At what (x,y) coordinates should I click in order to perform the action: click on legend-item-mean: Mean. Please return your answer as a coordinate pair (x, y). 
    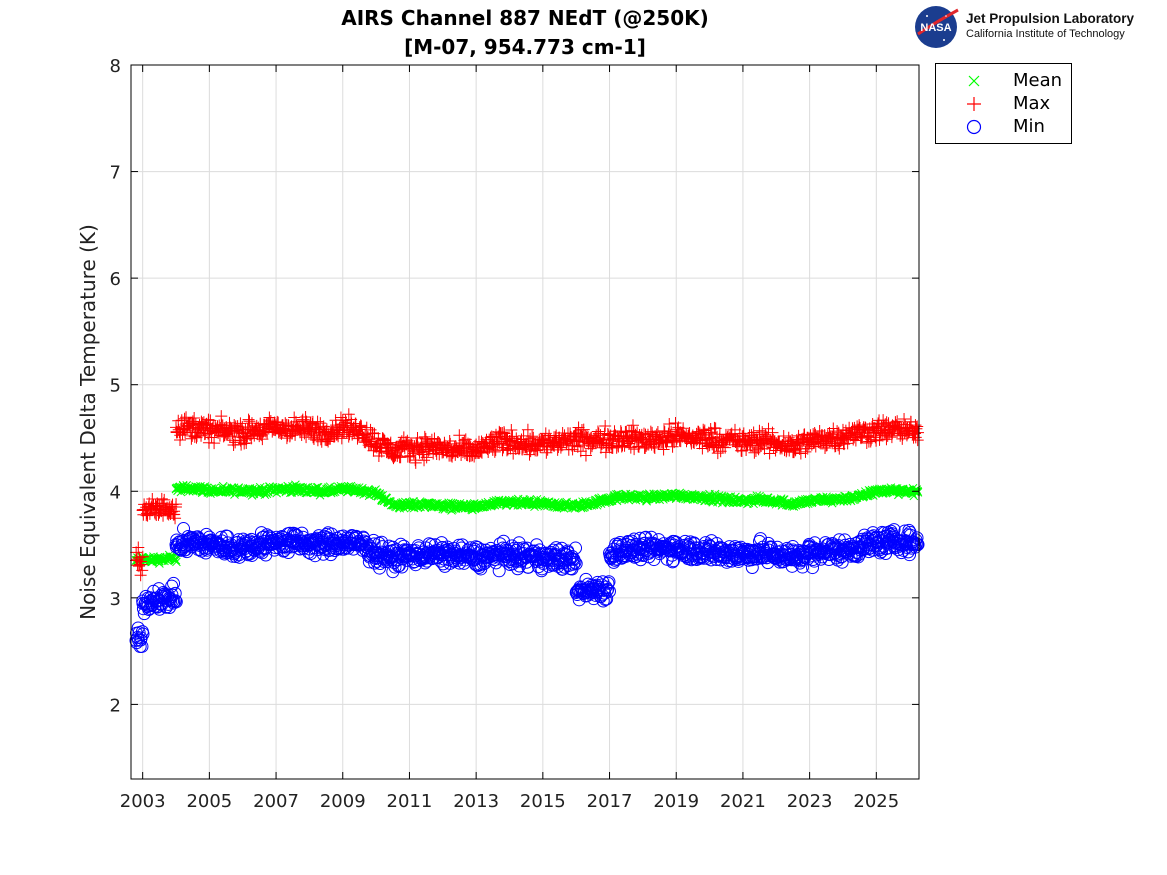
    Looking at the image, I should click on (1003, 81).